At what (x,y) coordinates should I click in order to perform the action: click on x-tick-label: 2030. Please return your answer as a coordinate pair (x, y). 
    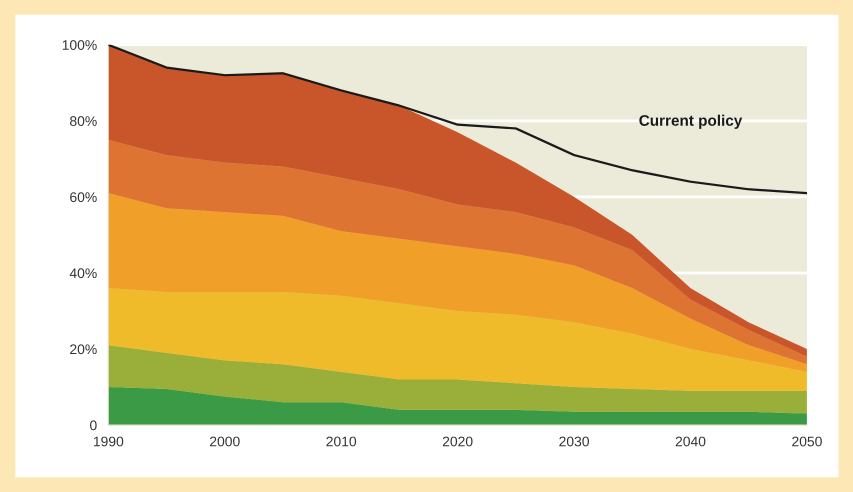
    Looking at the image, I should click on (574, 441).